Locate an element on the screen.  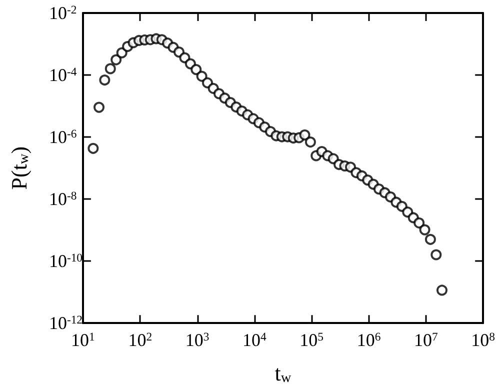
y-axis-title: P(tw) is located at coordinates (19, 168).